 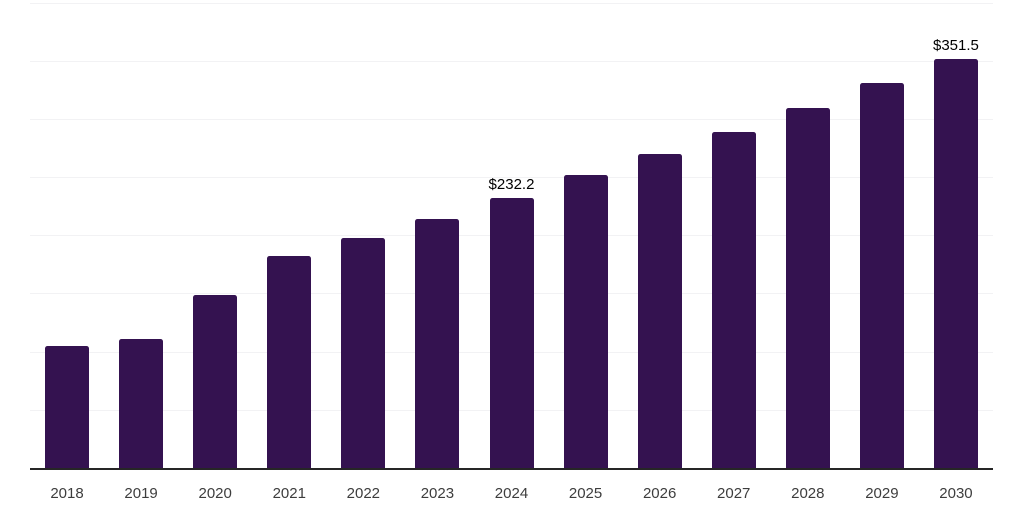 What do you see at coordinates (733, 300) in the screenshot?
I see `bar-2027` at bounding box center [733, 300].